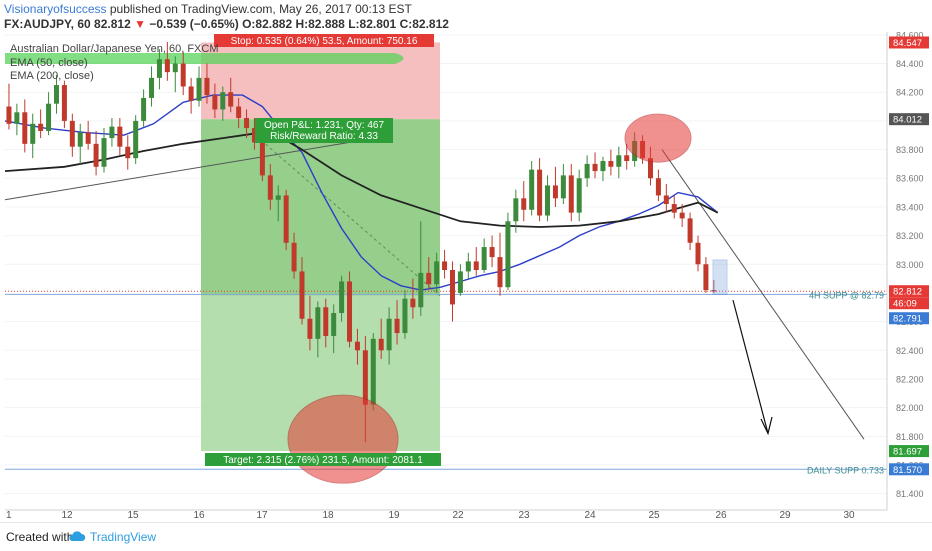  What do you see at coordinates (112, 24) in the screenshot?
I see `last-price: 82.812` at bounding box center [112, 24].